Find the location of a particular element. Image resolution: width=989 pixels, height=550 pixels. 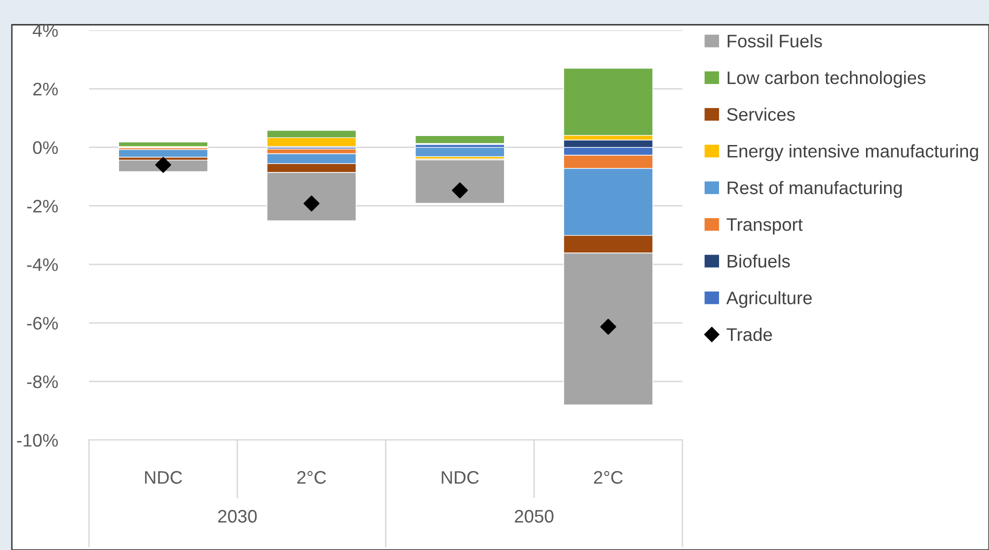

y-tick-label: 4% is located at coordinates (45, 30).